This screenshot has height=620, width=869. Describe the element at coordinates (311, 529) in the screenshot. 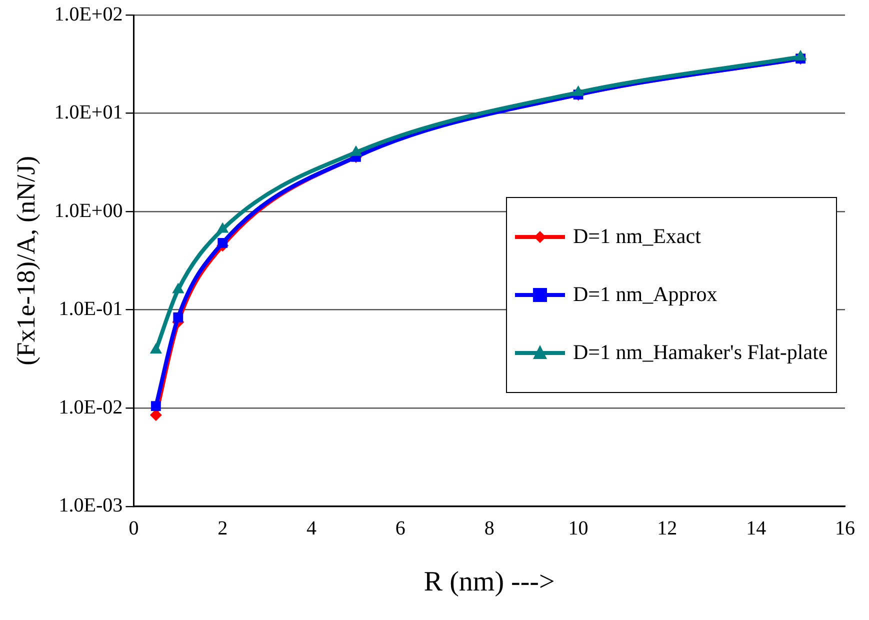

I see `x-tick-label: 4` at that location.